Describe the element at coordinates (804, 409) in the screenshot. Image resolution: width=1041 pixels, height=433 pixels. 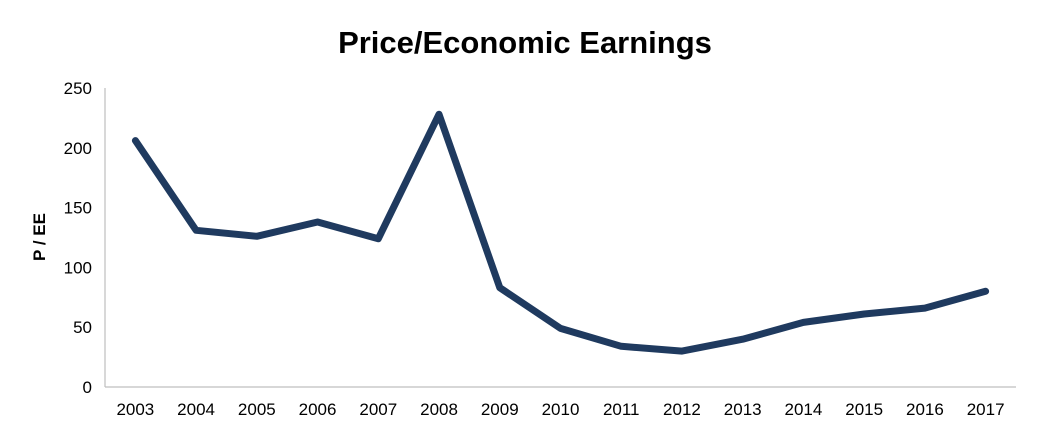
I see `x-tick-label: 2014` at that location.